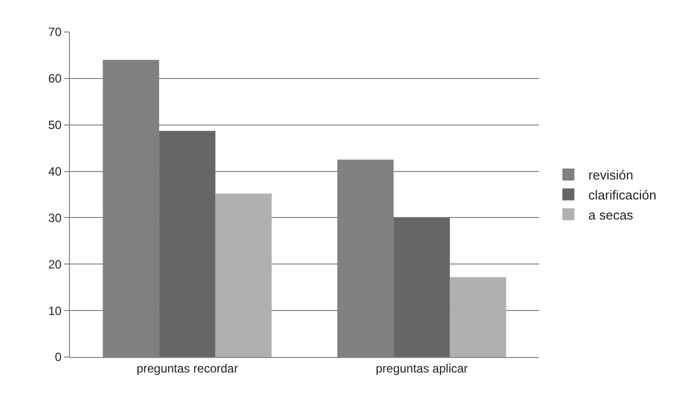  What do you see at coordinates (55, 79) in the screenshot?
I see `y-tick-label: 60` at bounding box center [55, 79].